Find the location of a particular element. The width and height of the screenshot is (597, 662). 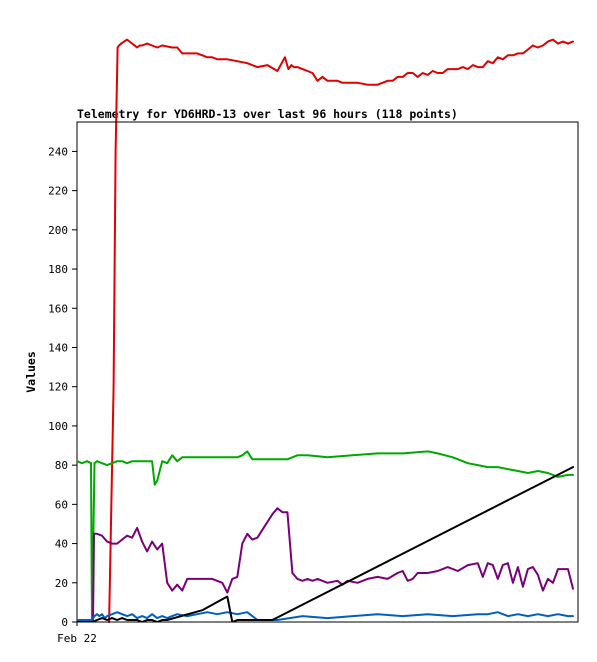

x-tick-label: Feb 22 is located at coordinates (77, 638).